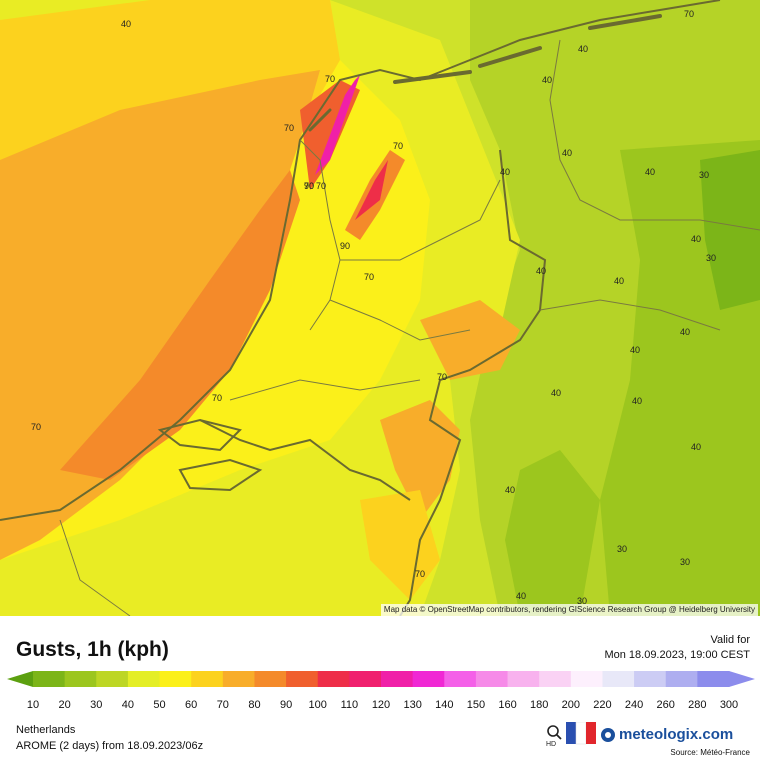 The image size is (760, 760). I want to click on gust-zone-south-east, so click(552, 533).